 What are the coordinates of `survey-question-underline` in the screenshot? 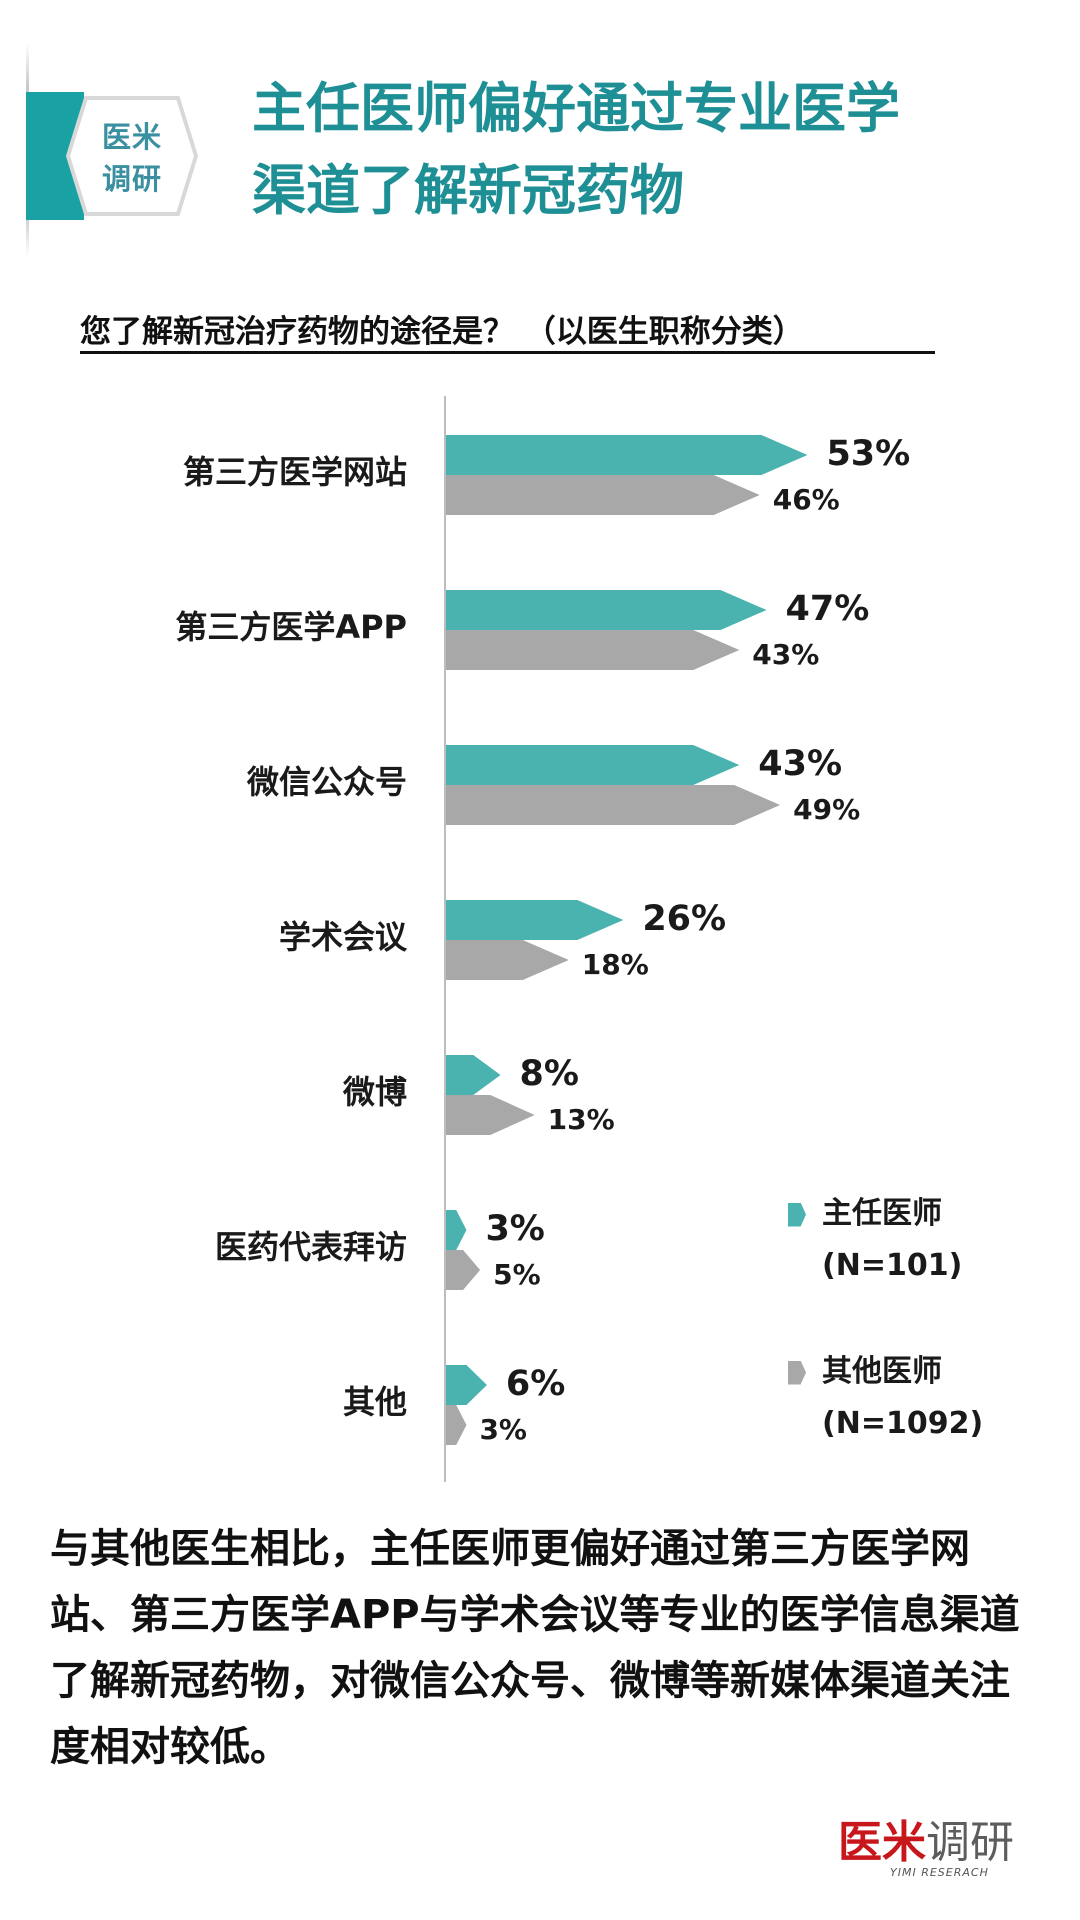 It's located at (507, 352).